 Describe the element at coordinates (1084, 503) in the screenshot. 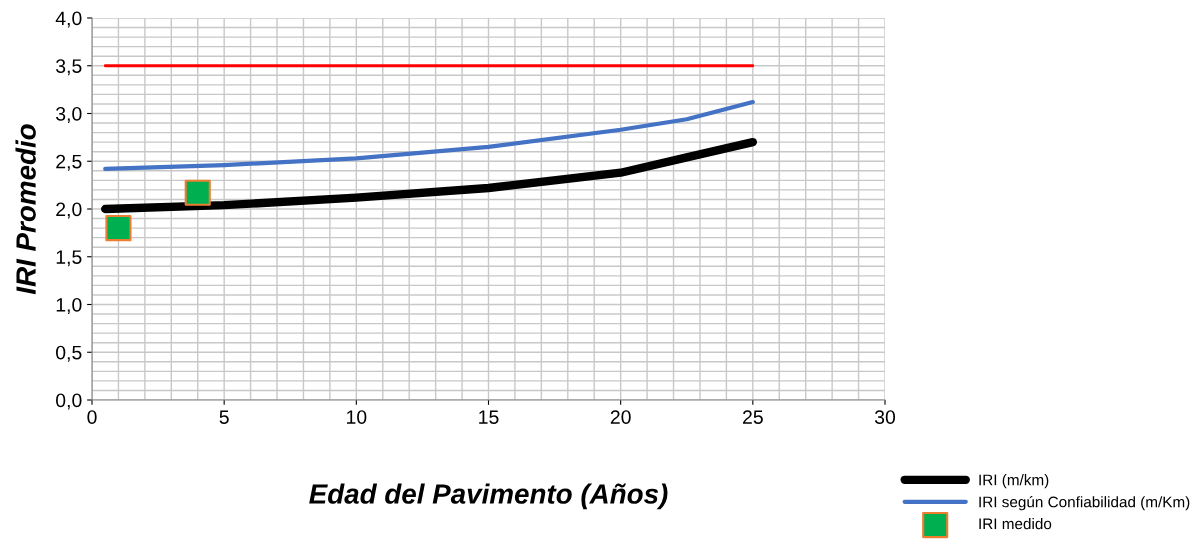

I see `legend-label: IRI según Confiabilidad (m/Km)` at that location.